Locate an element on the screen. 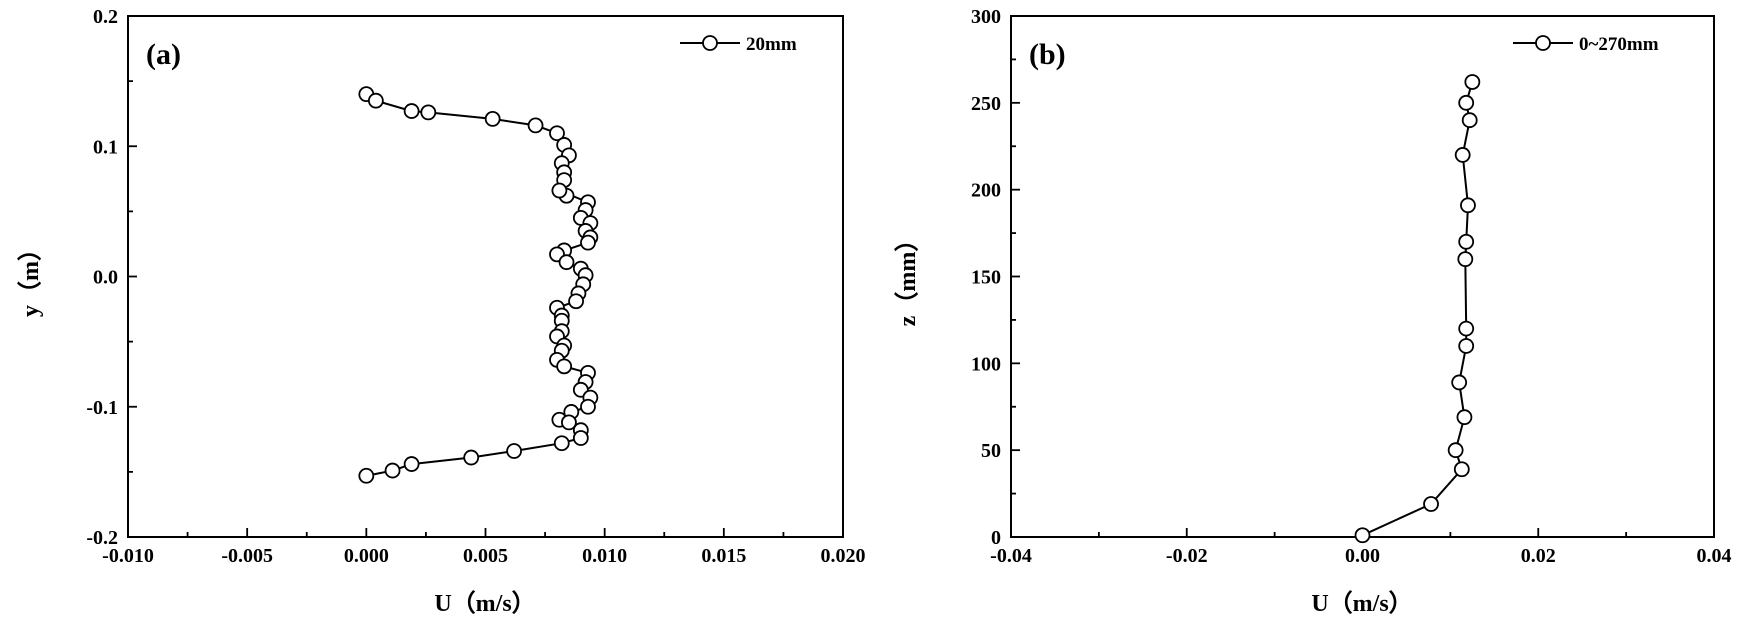 The width and height of the screenshot is (1750, 621). y-axis-title-a: y（m） is located at coordinates (30, 277).